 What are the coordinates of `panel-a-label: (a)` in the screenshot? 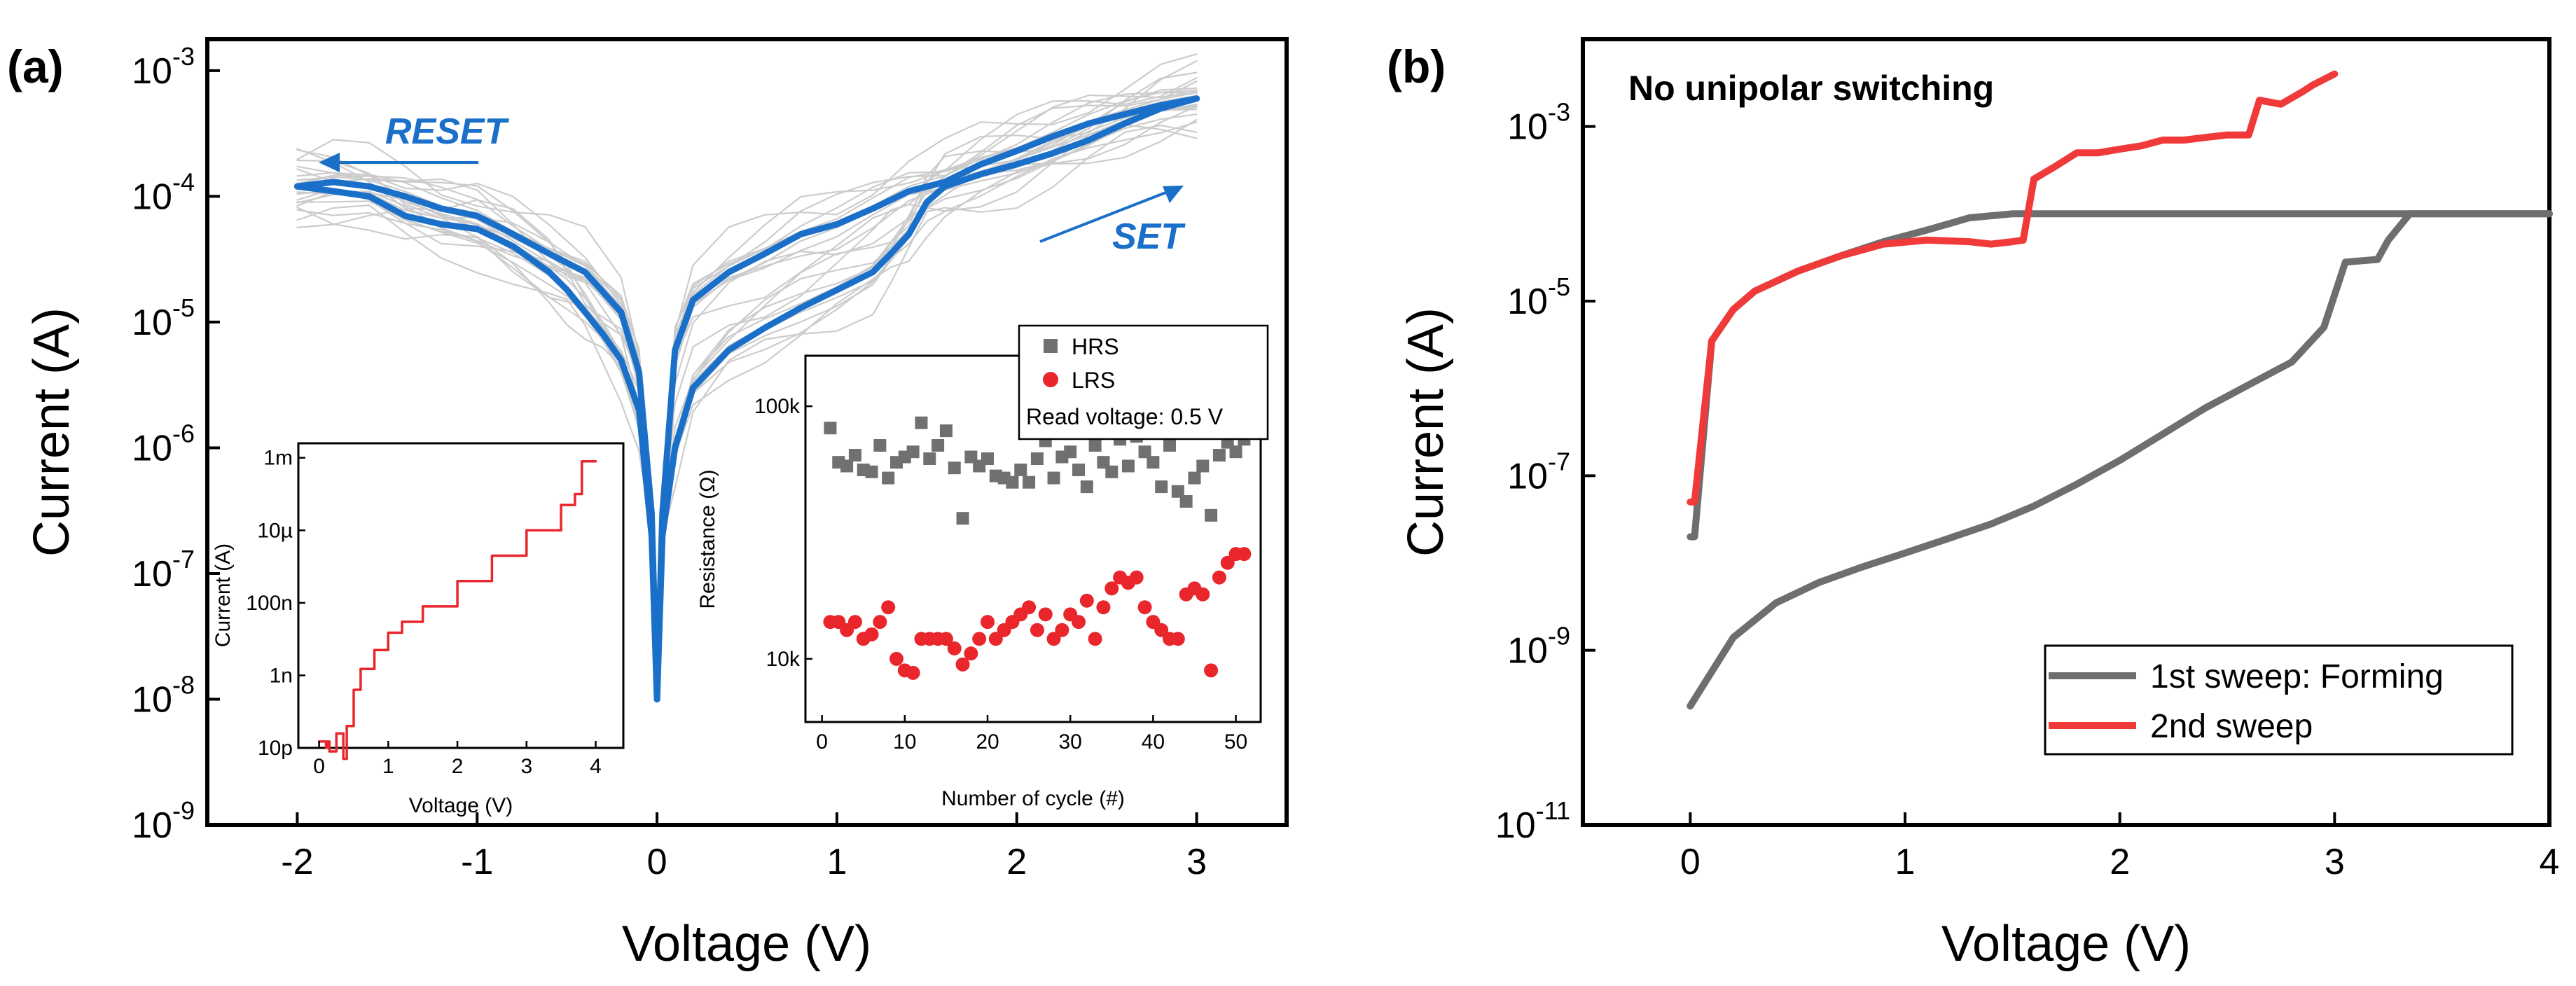 It's located at (36, 66).